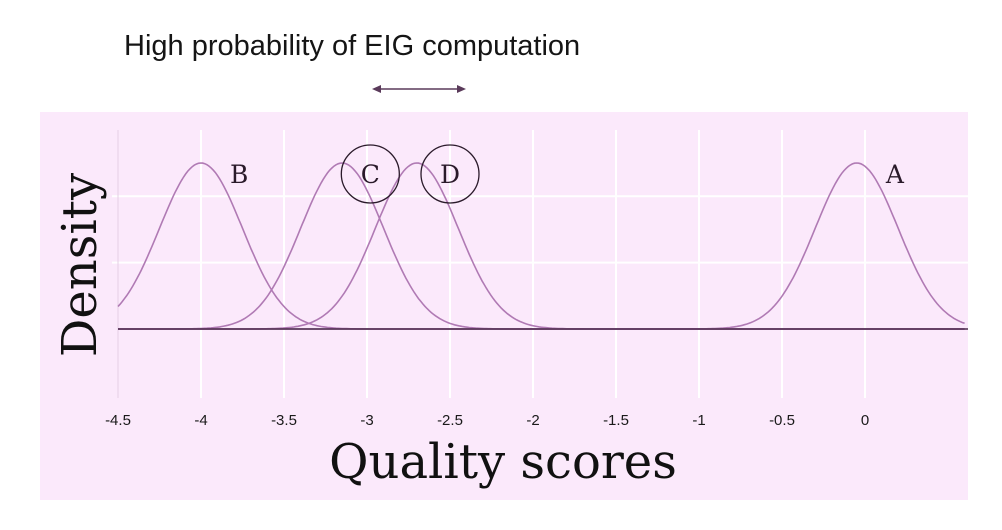 This screenshot has height=530, width=1002. Describe the element at coordinates (366, 420) in the screenshot. I see `x-tick-label: -3` at that location.